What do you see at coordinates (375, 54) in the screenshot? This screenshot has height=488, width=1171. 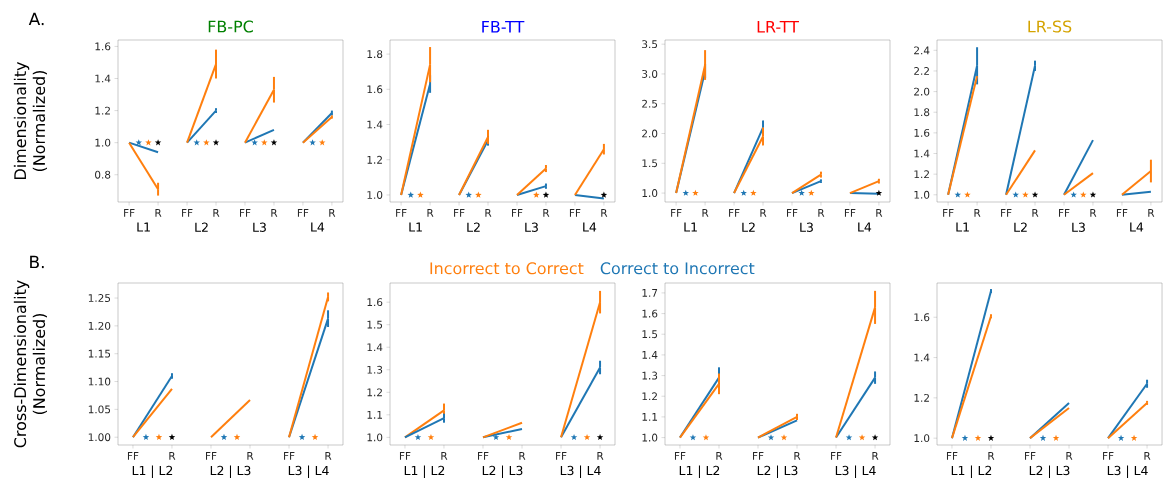 I see `y-tick-label: 1.8` at bounding box center [375, 54].